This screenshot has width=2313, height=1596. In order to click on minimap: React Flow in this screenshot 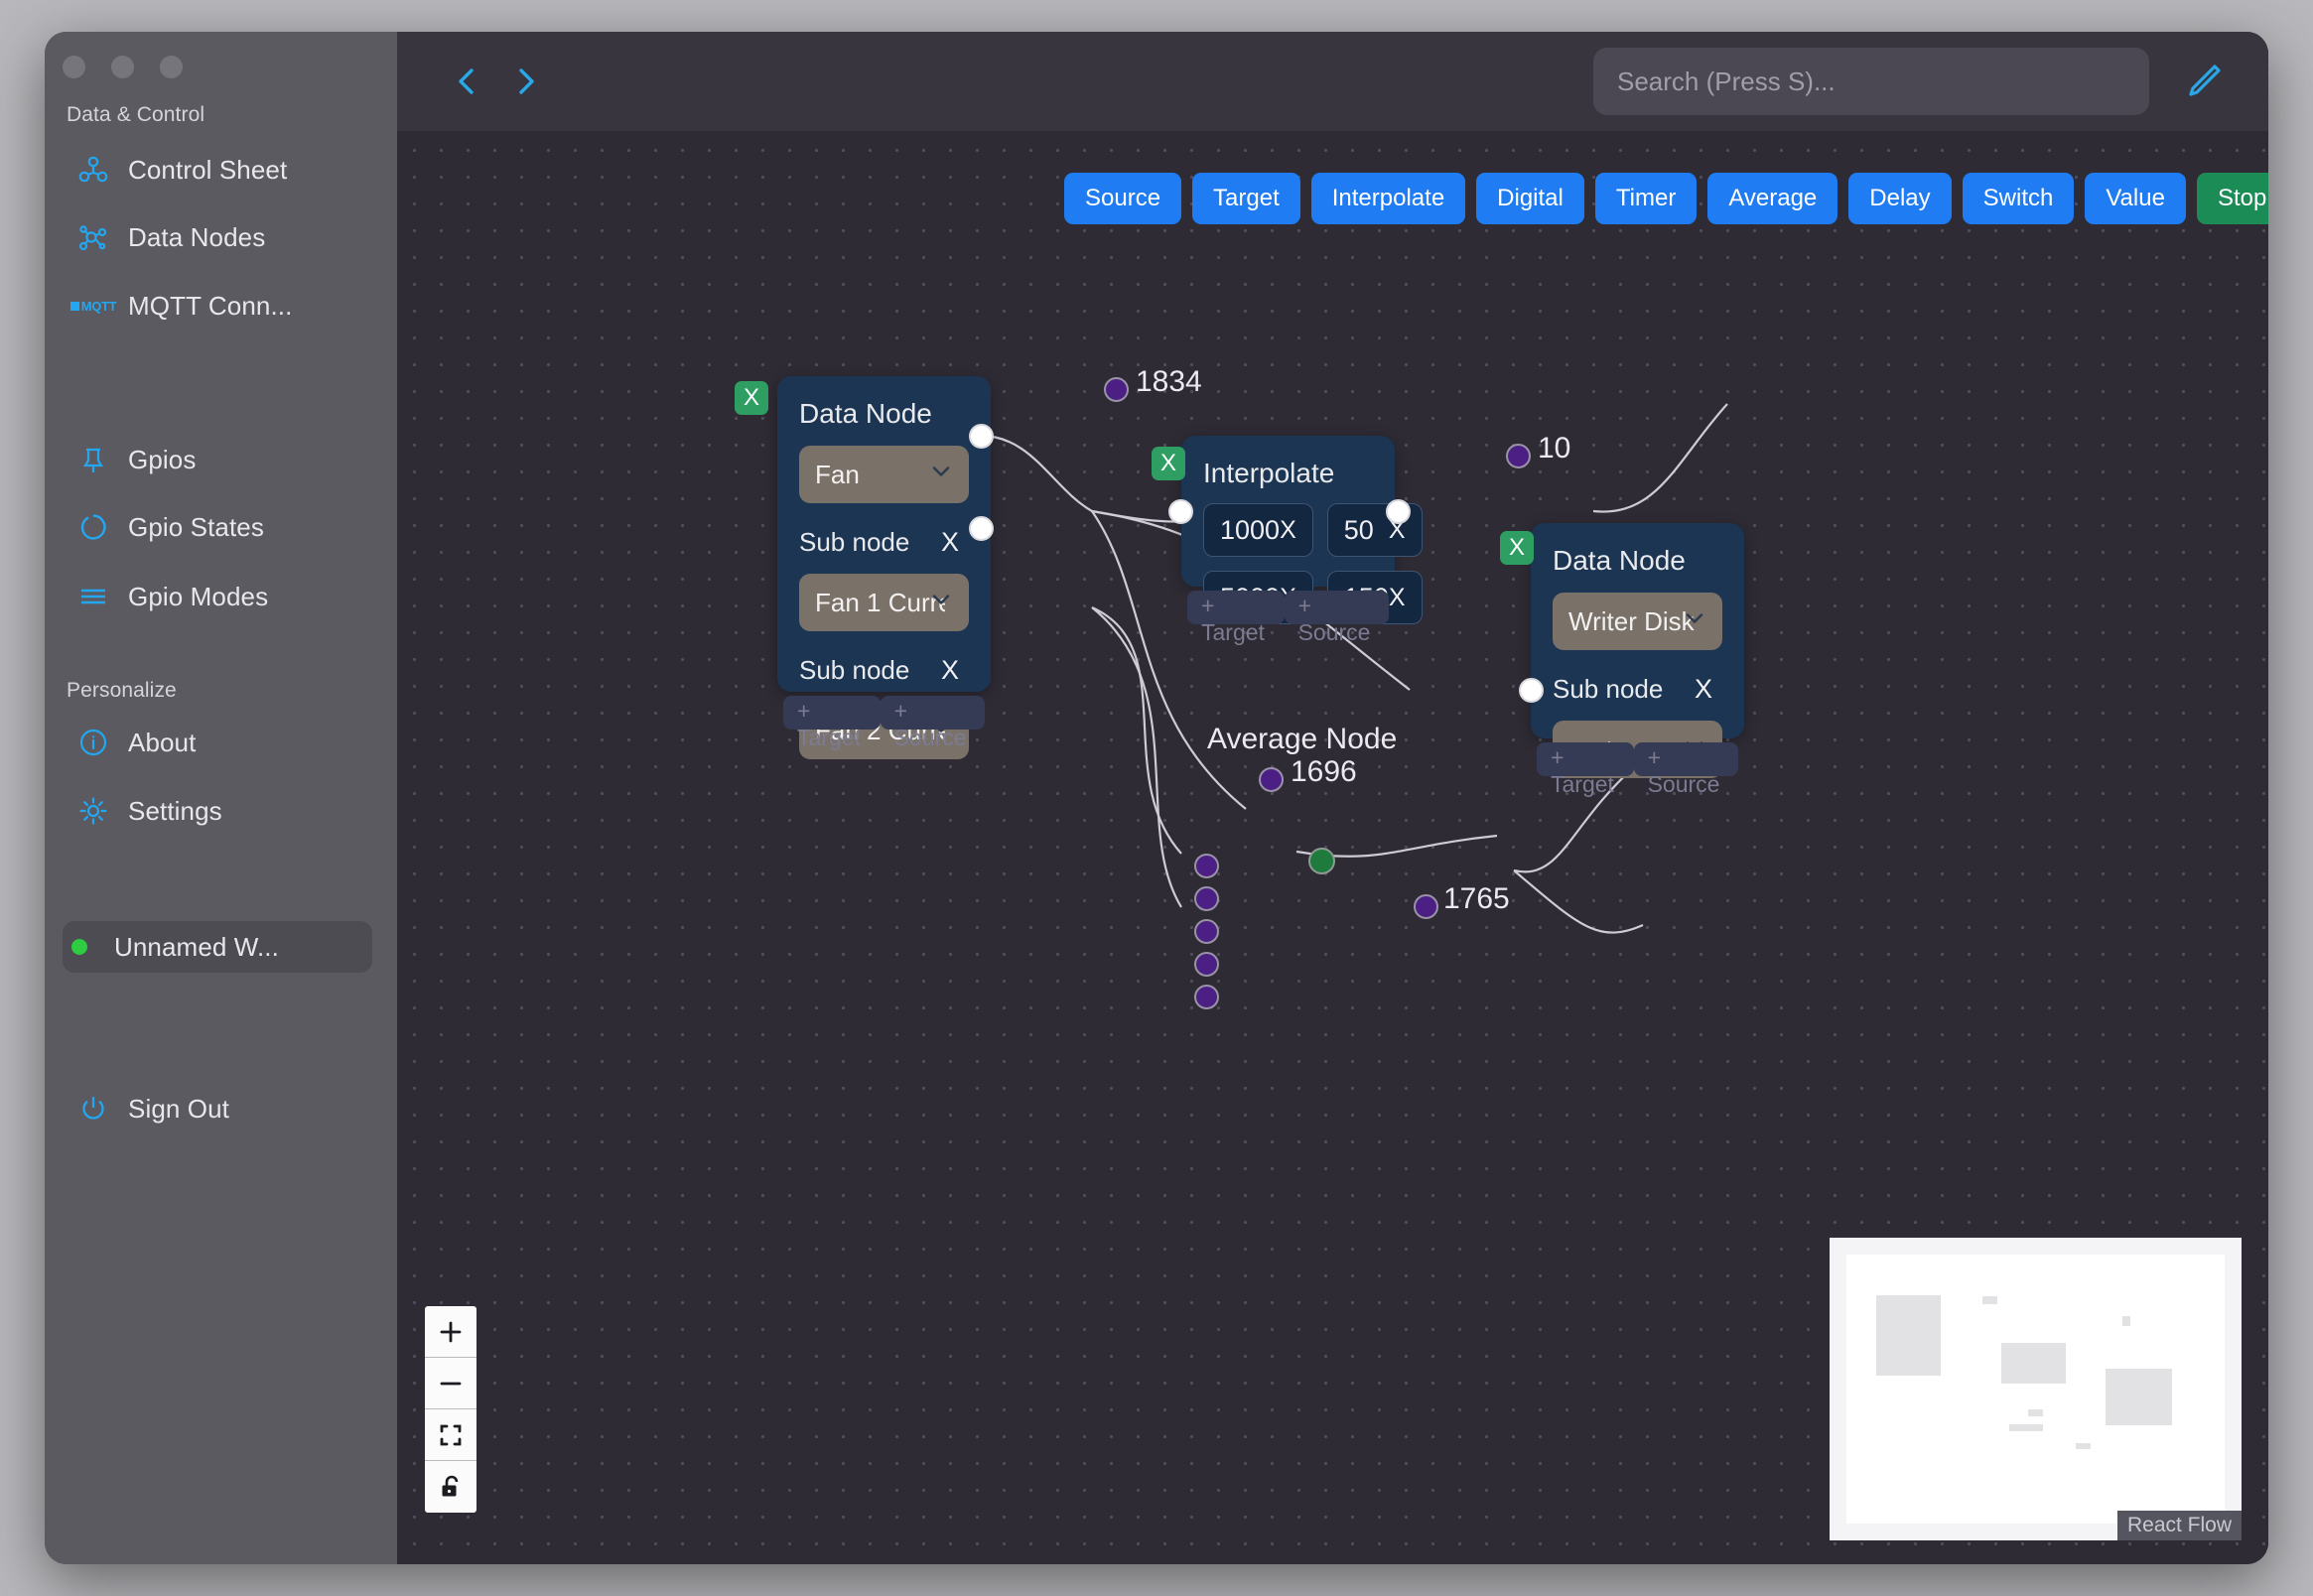, I will do `click(2036, 1389)`.